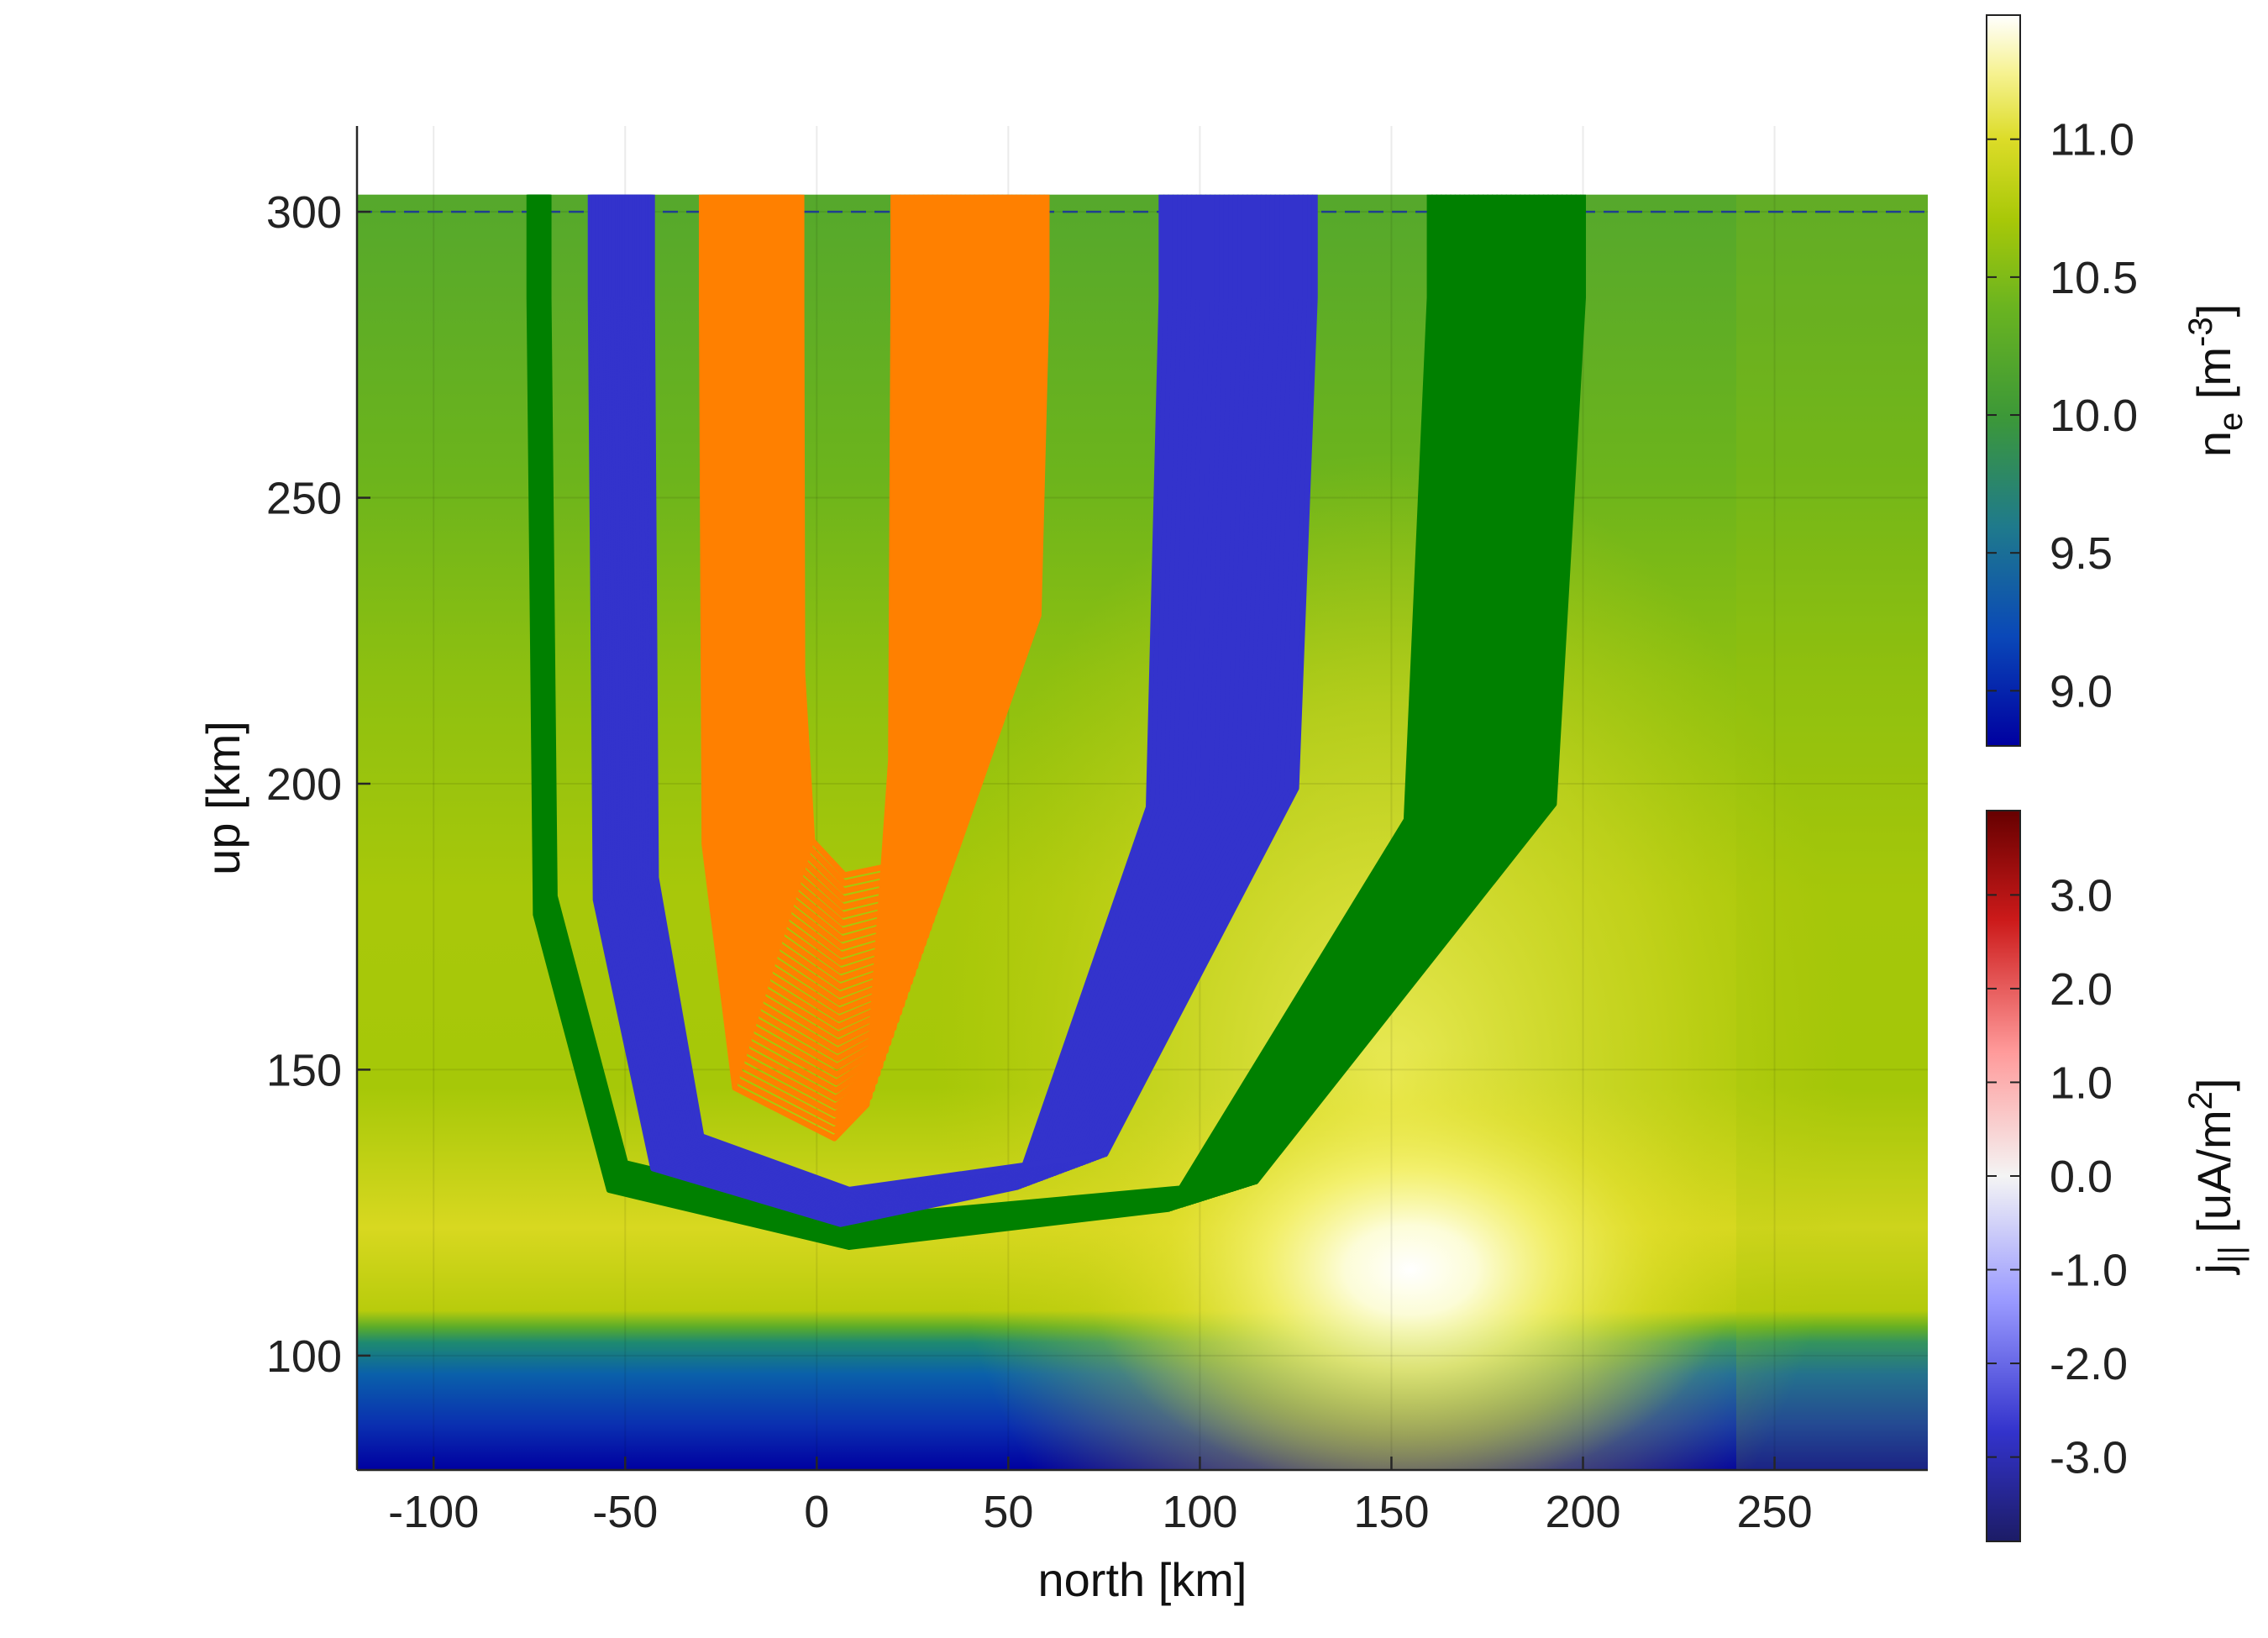 This screenshot has width=2268, height=1638. I want to click on colorbar-tick-label: 3.0, so click(2081, 895).